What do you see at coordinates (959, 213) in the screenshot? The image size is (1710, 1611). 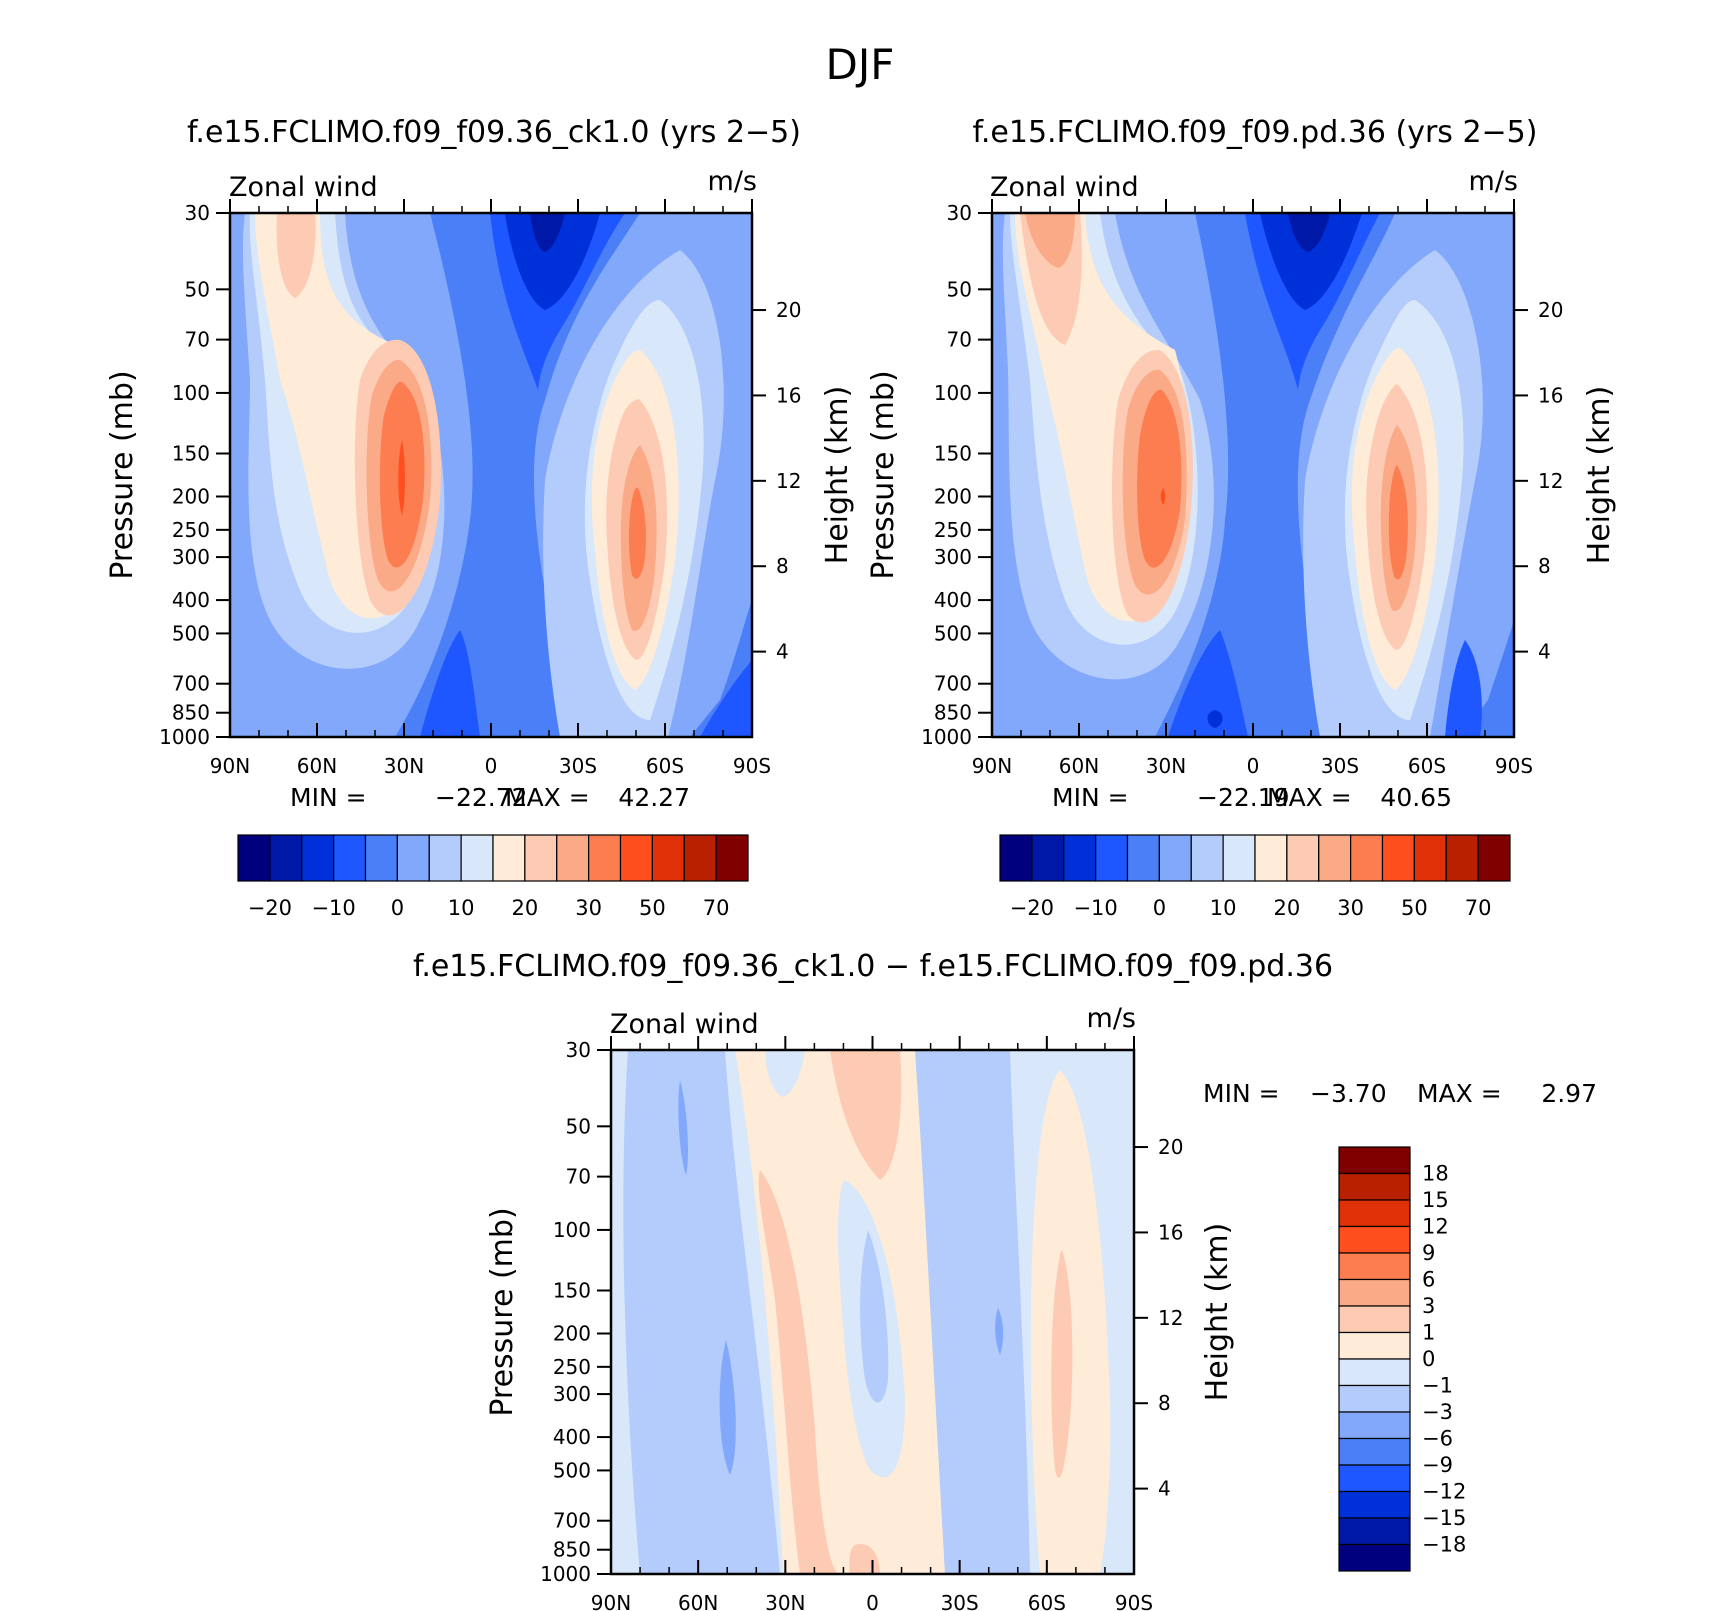 I see `y-tick-label: 30` at bounding box center [959, 213].